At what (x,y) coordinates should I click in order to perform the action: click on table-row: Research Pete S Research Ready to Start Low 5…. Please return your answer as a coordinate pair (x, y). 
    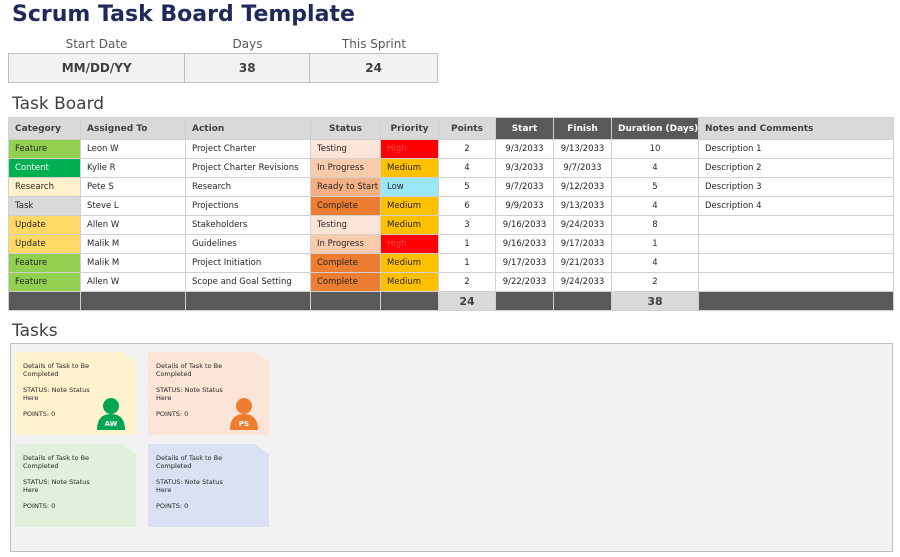
    Looking at the image, I should click on (451, 187).